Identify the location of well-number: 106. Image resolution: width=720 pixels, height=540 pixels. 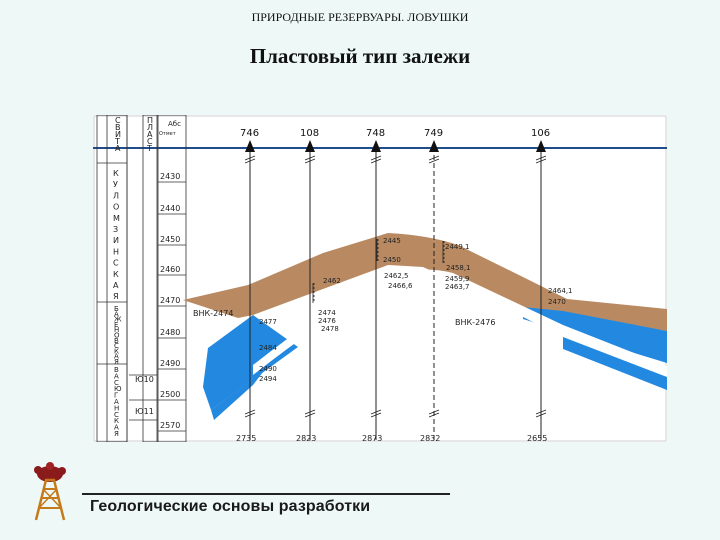
(540, 133).